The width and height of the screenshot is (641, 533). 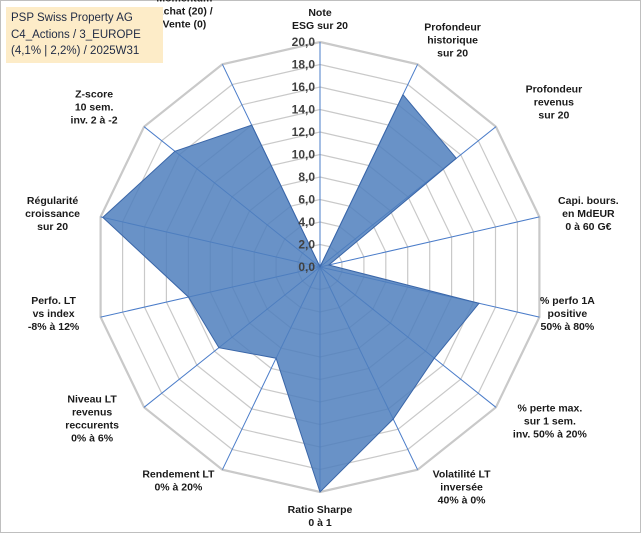 I want to click on title-line: C4_Actions / 3_EUROPE, so click(x=76, y=34).